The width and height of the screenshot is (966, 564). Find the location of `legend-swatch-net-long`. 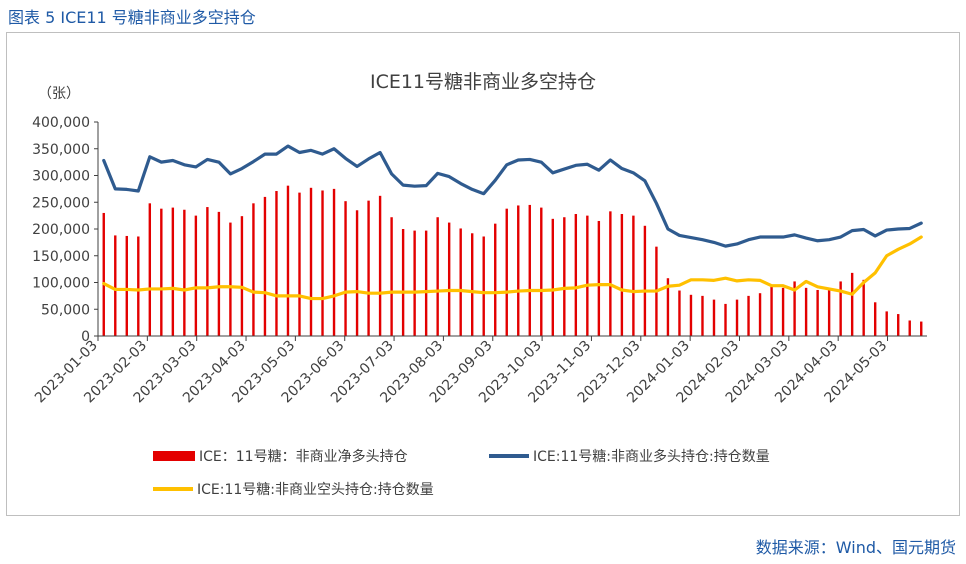

legend-swatch-net-long is located at coordinates (174, 456).